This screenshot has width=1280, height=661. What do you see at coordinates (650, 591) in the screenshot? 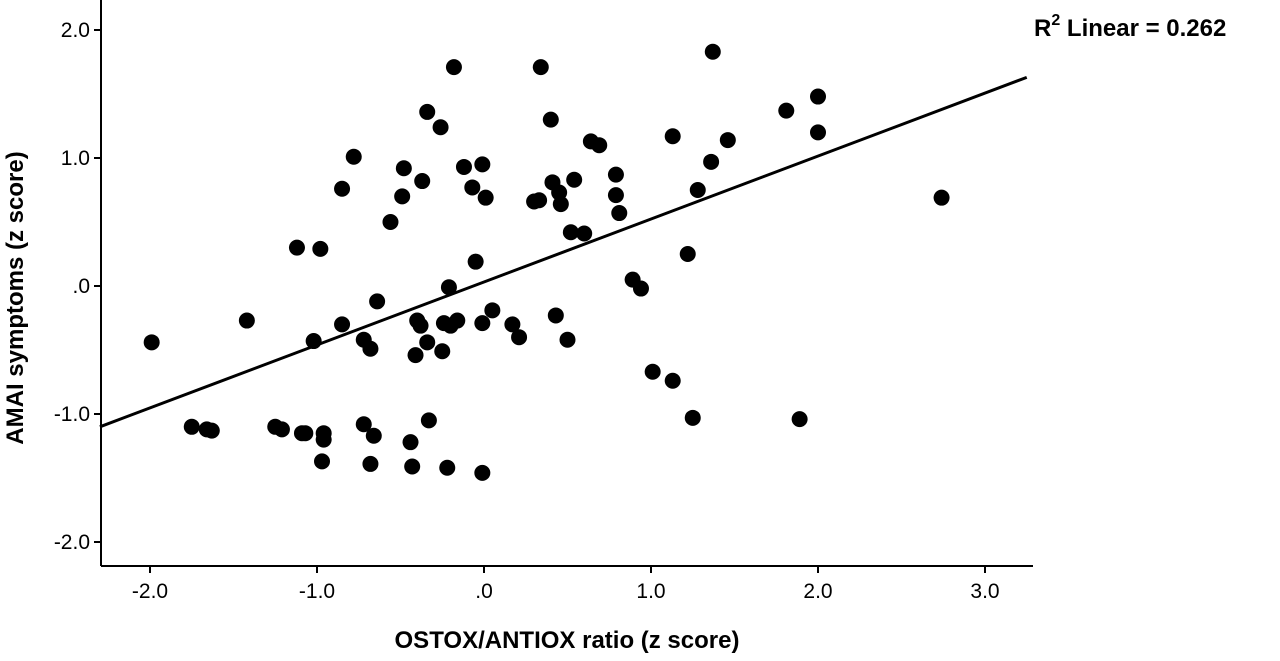
I see `x-tick-label: 1.0` at bounding box center [650, 591].